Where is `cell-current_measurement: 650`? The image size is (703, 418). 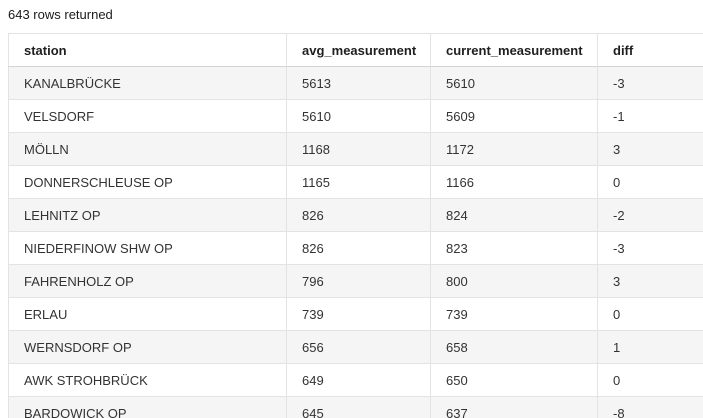
cell-current_measurement: 650 is located at coordinates (514, 380).